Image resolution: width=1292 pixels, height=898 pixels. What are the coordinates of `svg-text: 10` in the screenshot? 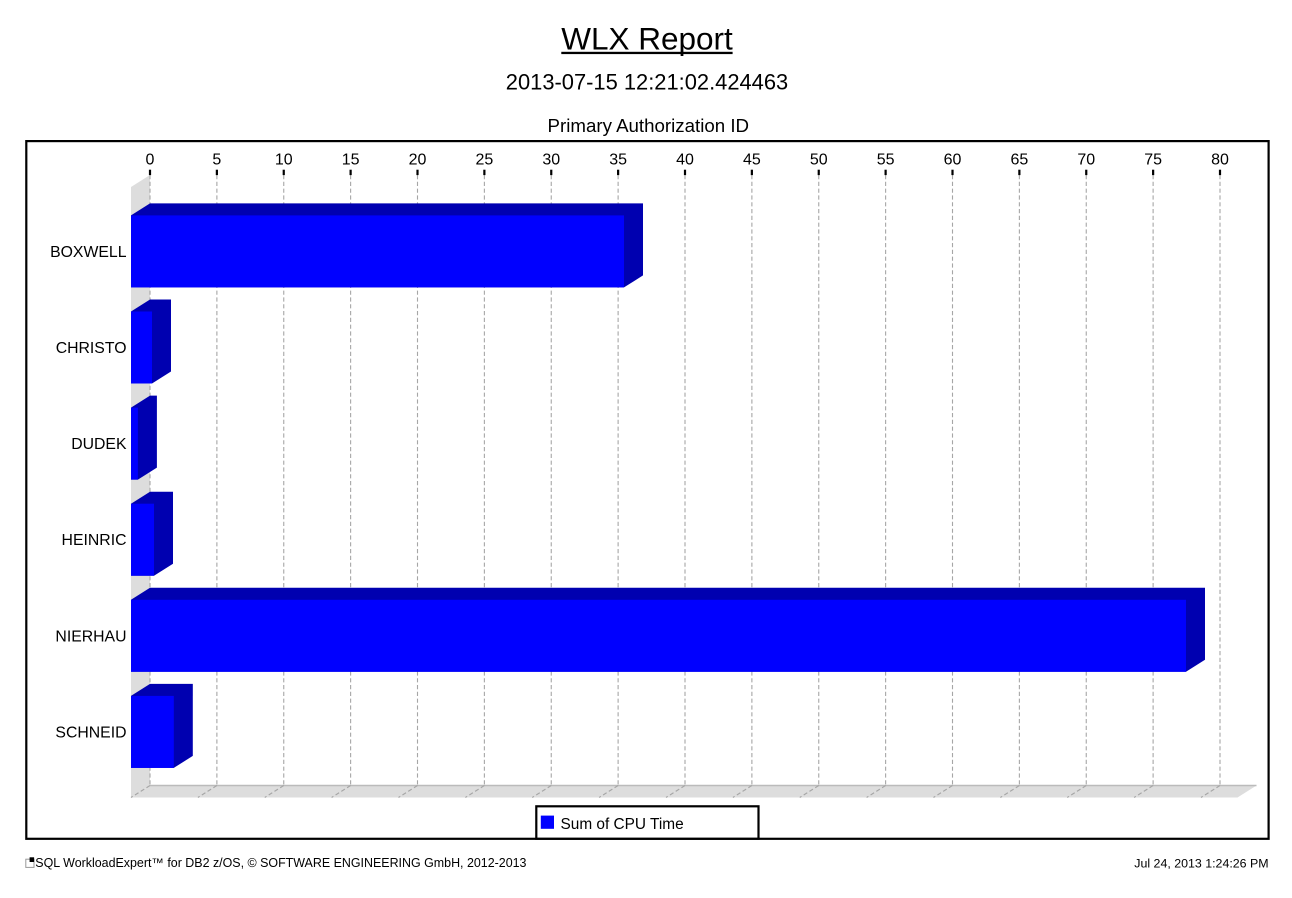 It's located at (284, 160).